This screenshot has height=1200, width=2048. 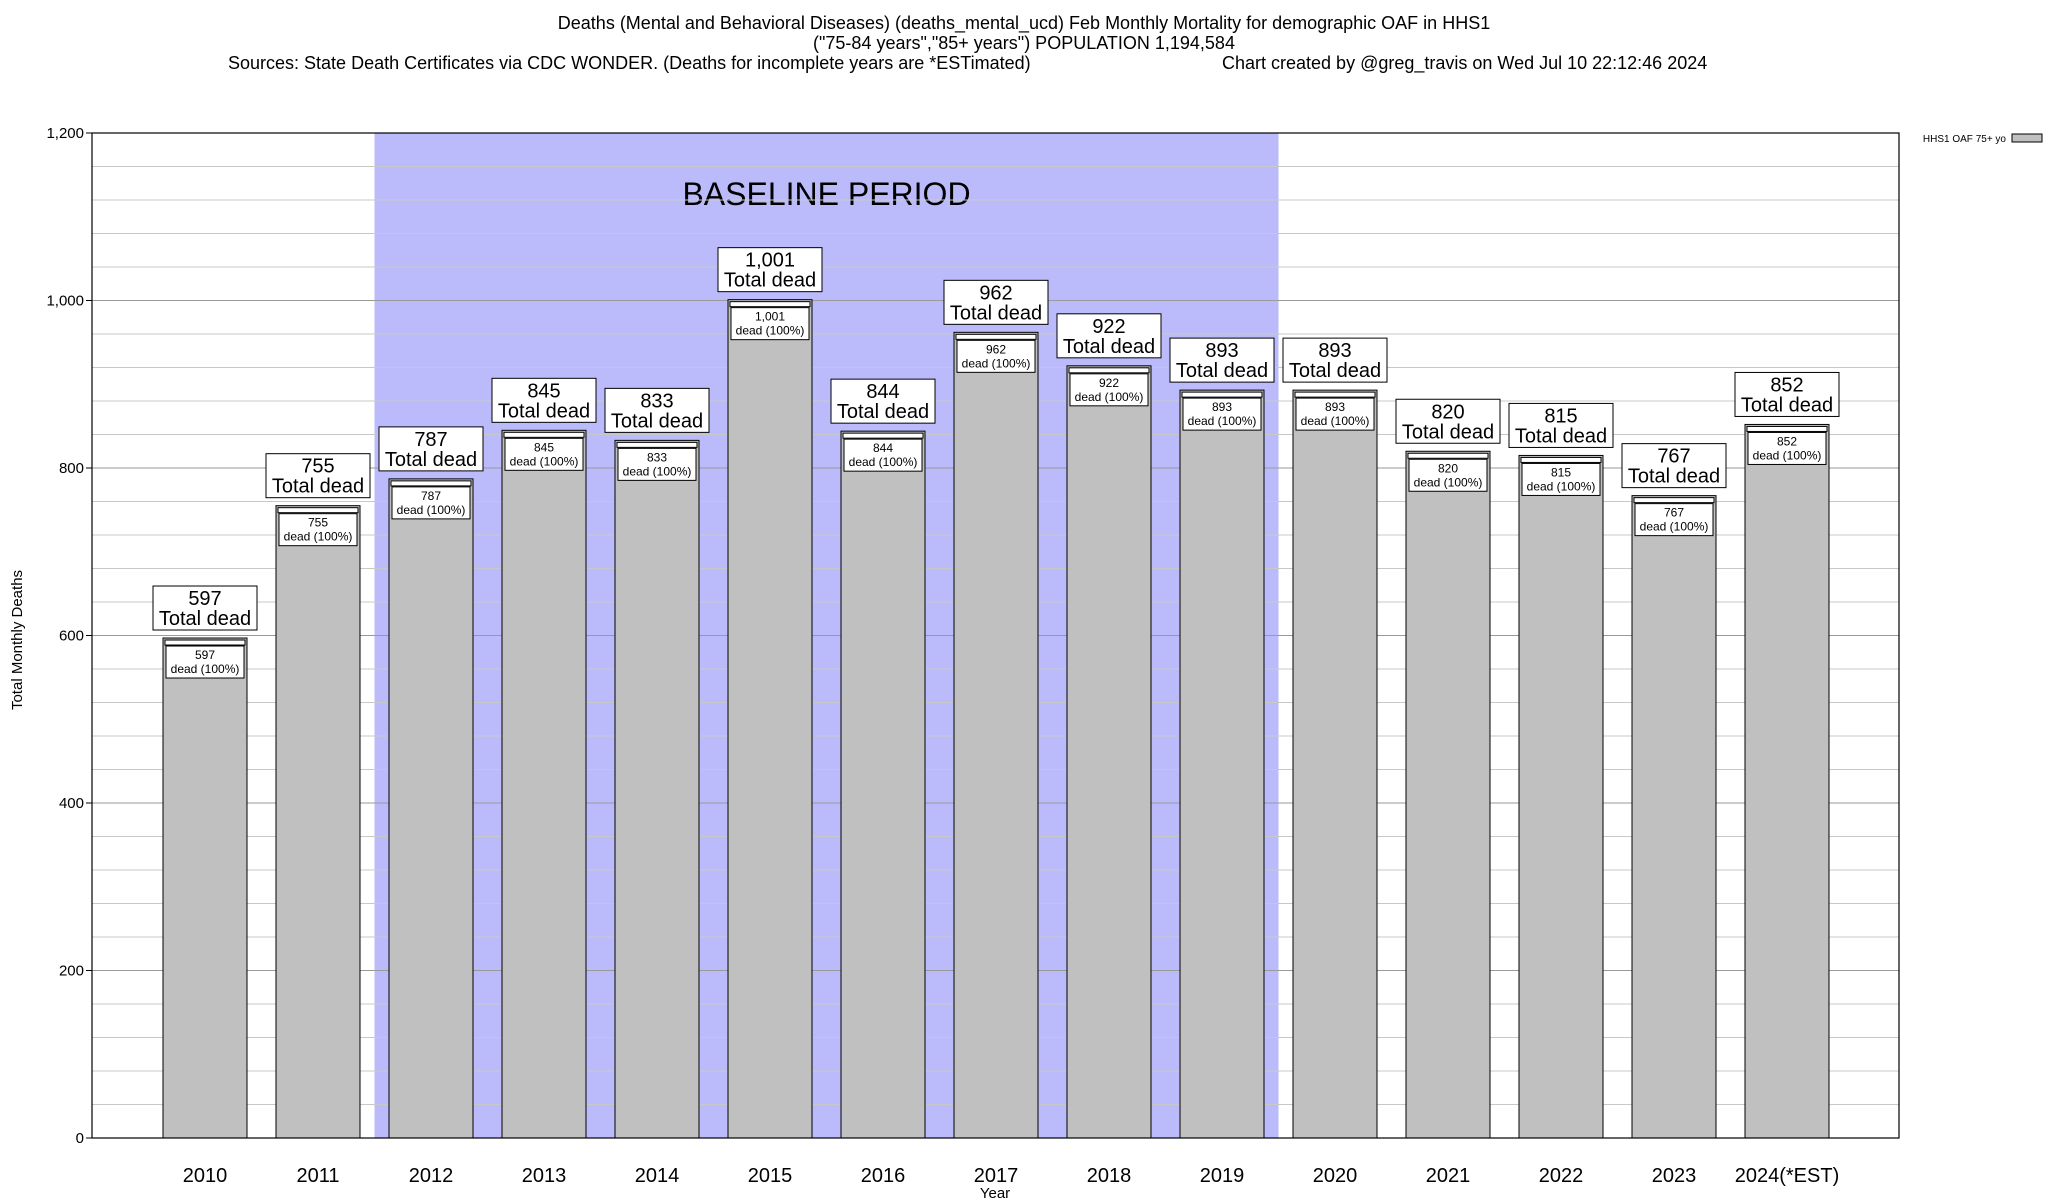 I want to click on inner-label-value: 755, so click(x=318, y=523).